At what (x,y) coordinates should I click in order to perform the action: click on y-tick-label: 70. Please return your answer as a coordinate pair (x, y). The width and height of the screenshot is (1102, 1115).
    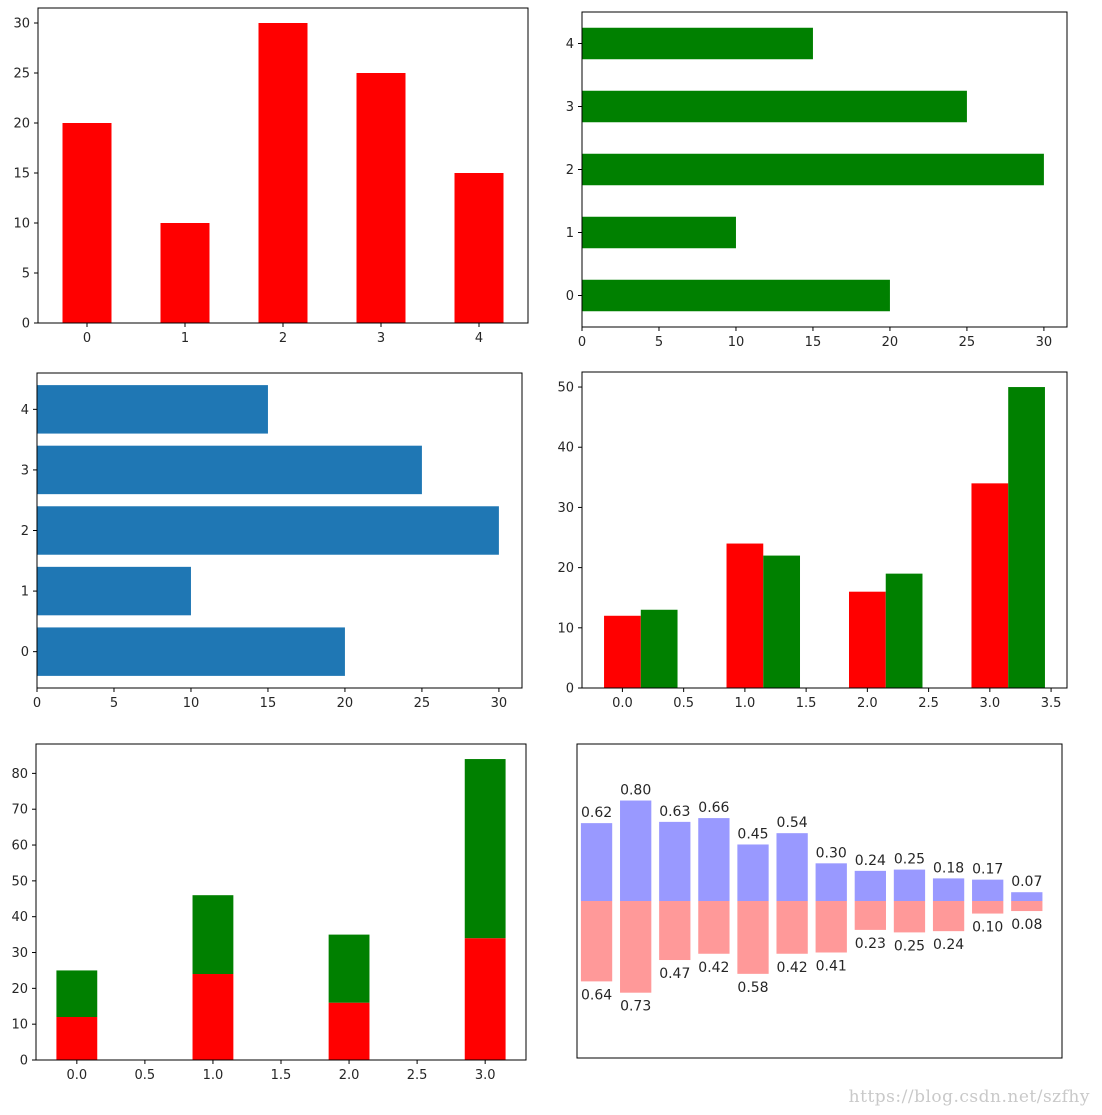
    Looking at the image, I should click on (19, 810).